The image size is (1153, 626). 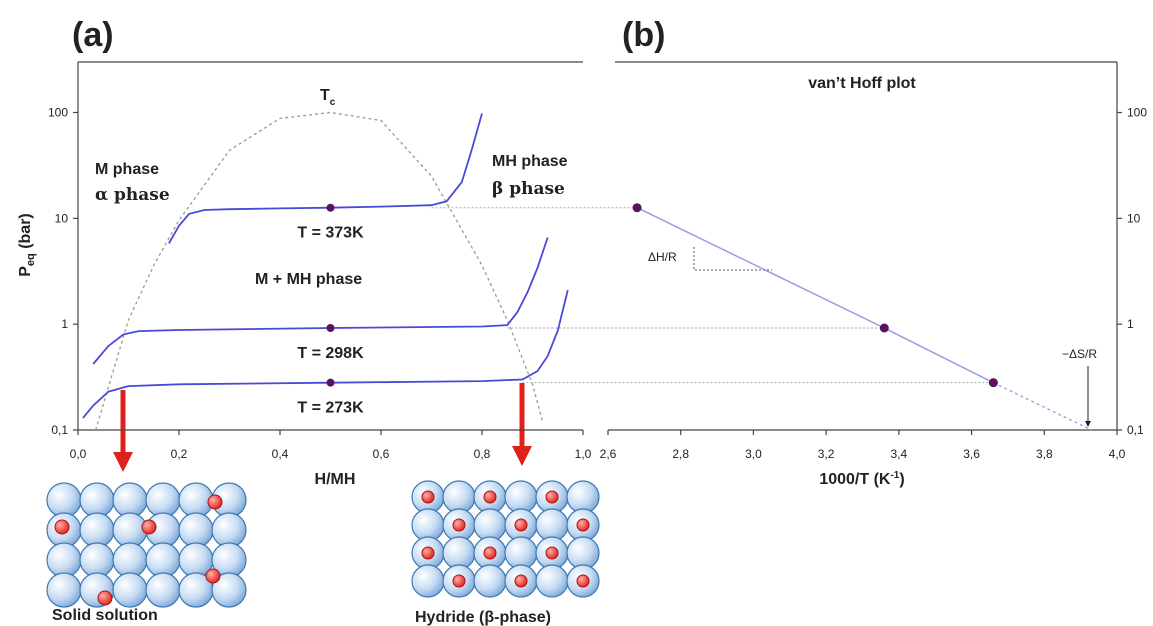 What do you see at coordinates (1079, 354) in the screenshot?
I see `annotation: −ΔS/R` at bounding box center [1079, 354].